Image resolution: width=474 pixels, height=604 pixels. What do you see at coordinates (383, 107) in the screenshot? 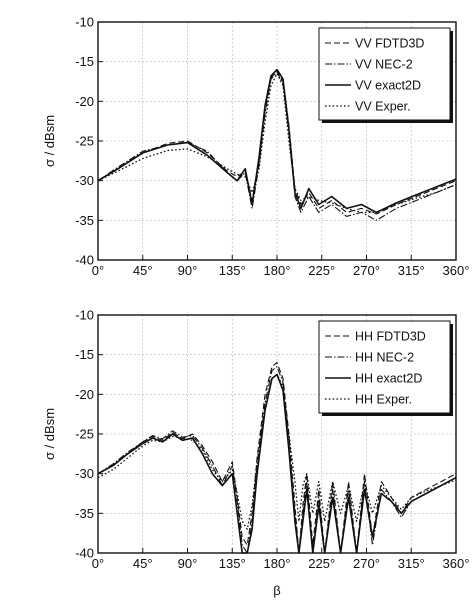
I see `legend-label-4: VV Exper.` at bounding box center [383, 107].